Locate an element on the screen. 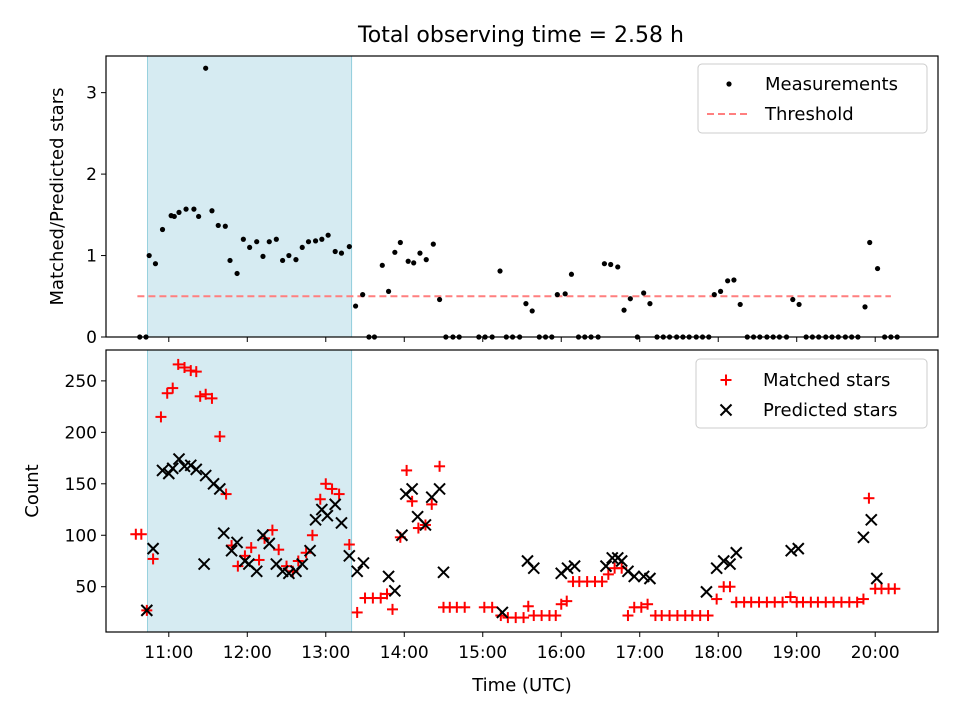  legend-cross-glyph is located at coordinates (726, 410).